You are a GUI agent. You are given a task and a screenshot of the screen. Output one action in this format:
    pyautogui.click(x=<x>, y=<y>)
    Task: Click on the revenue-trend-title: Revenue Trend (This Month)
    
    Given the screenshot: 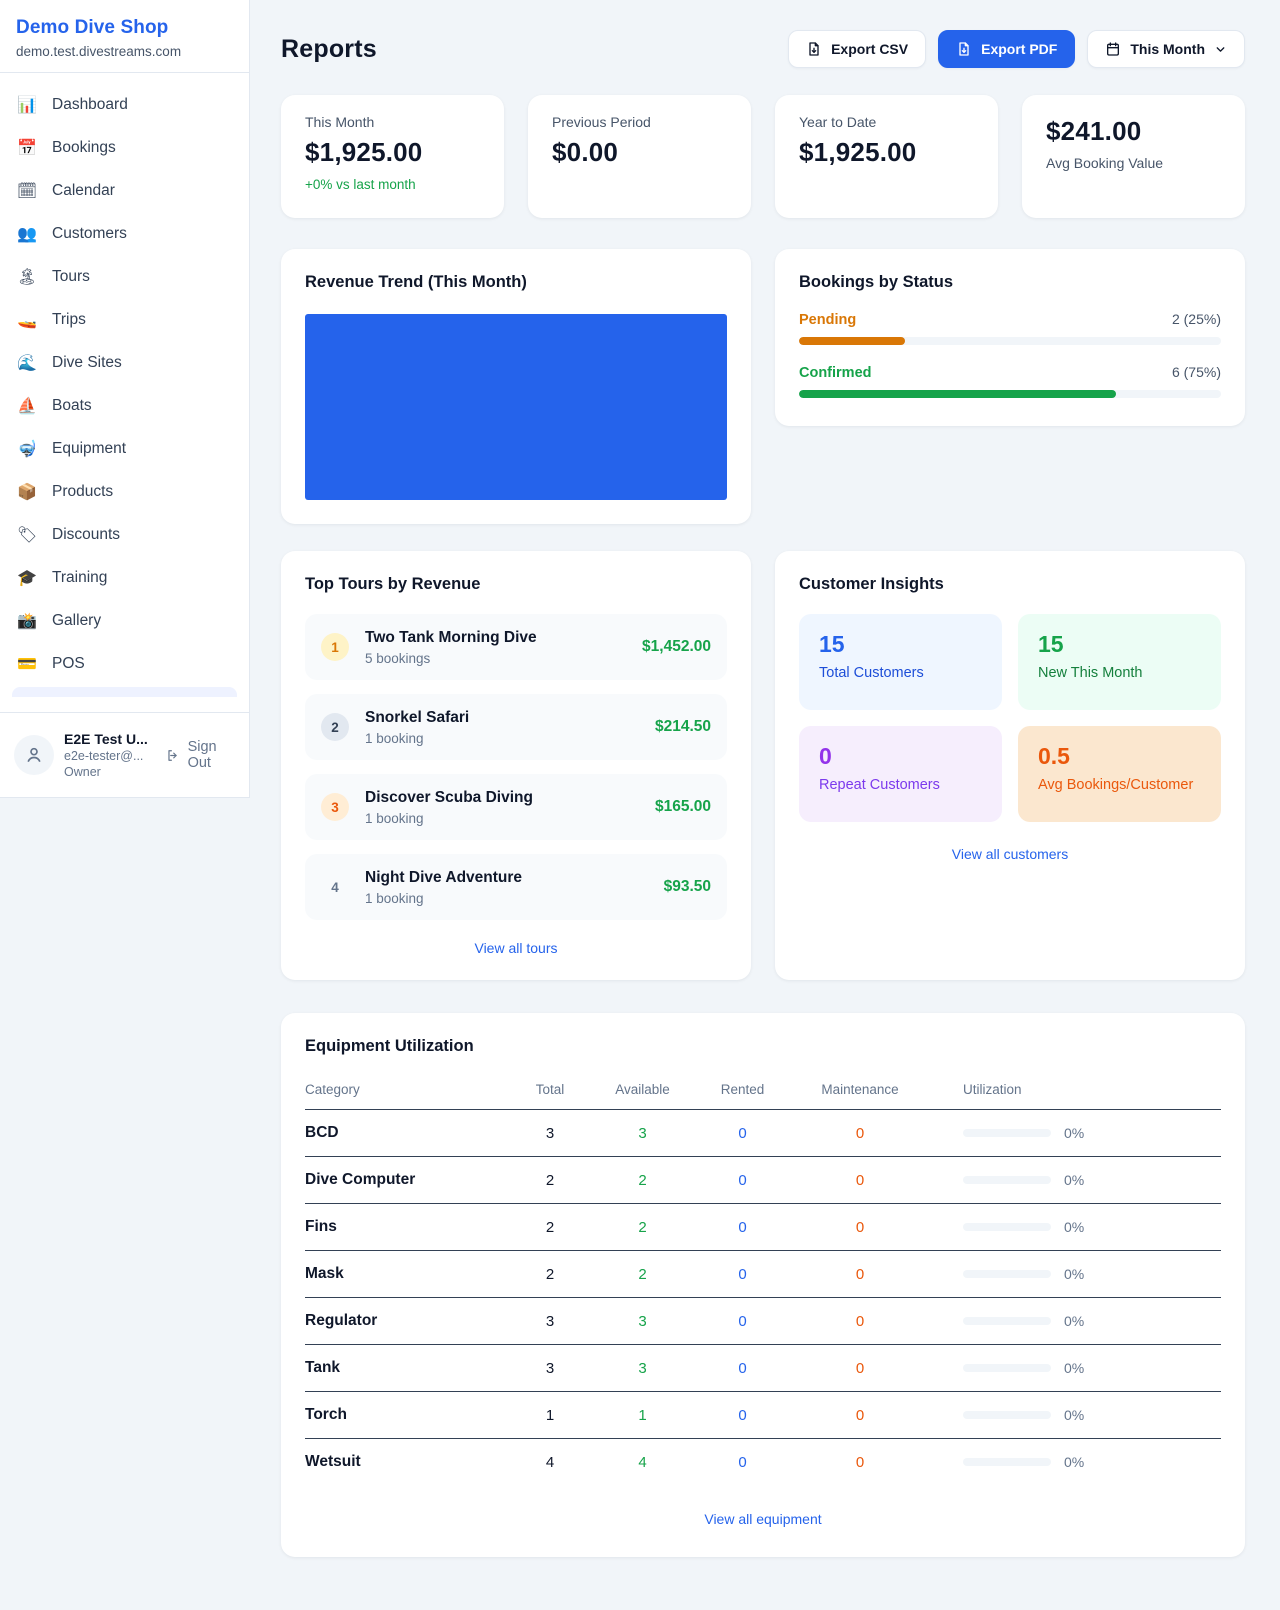 What is the action you would take?
    pyautogui.click(x=416, y=282)
    